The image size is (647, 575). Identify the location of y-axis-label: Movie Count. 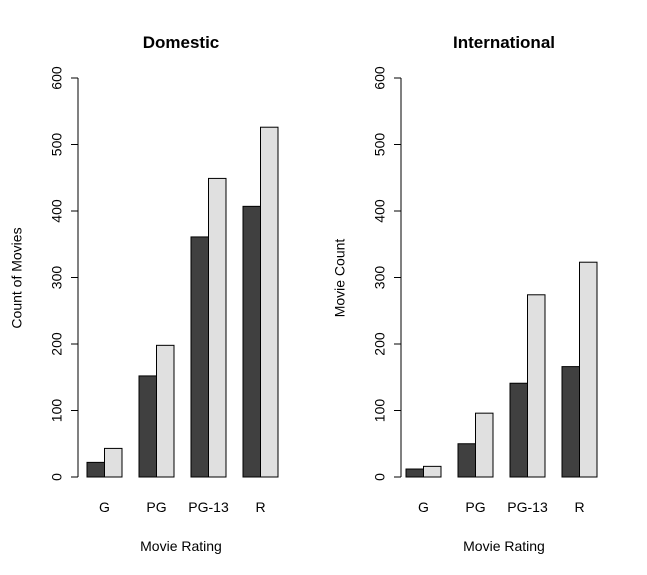
(340, 278).